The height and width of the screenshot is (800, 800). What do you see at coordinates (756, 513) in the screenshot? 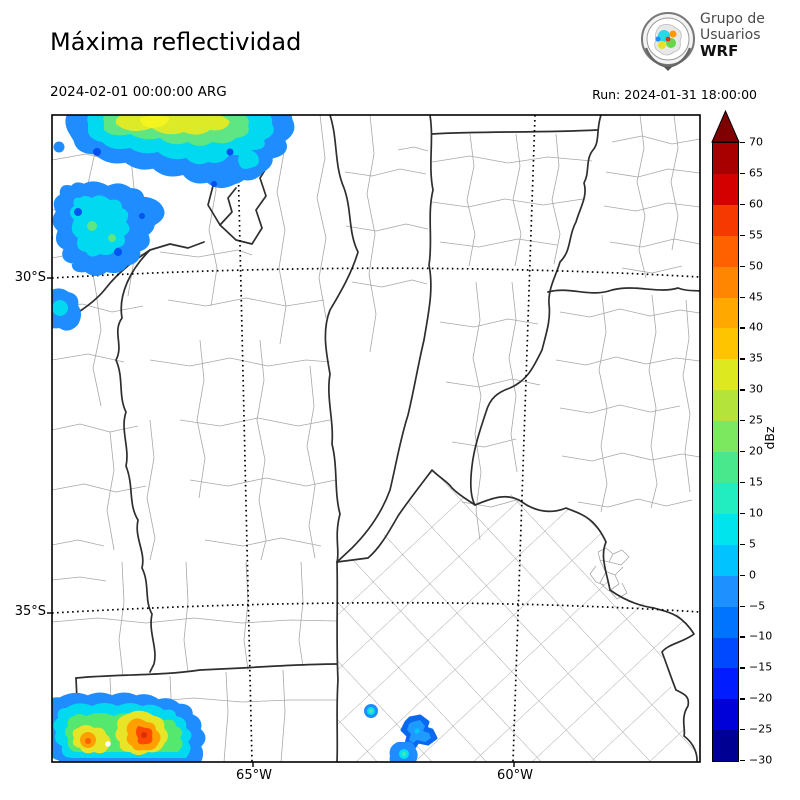
I see `colorbar-tick-label: 10` at bounding box center [756, 513].